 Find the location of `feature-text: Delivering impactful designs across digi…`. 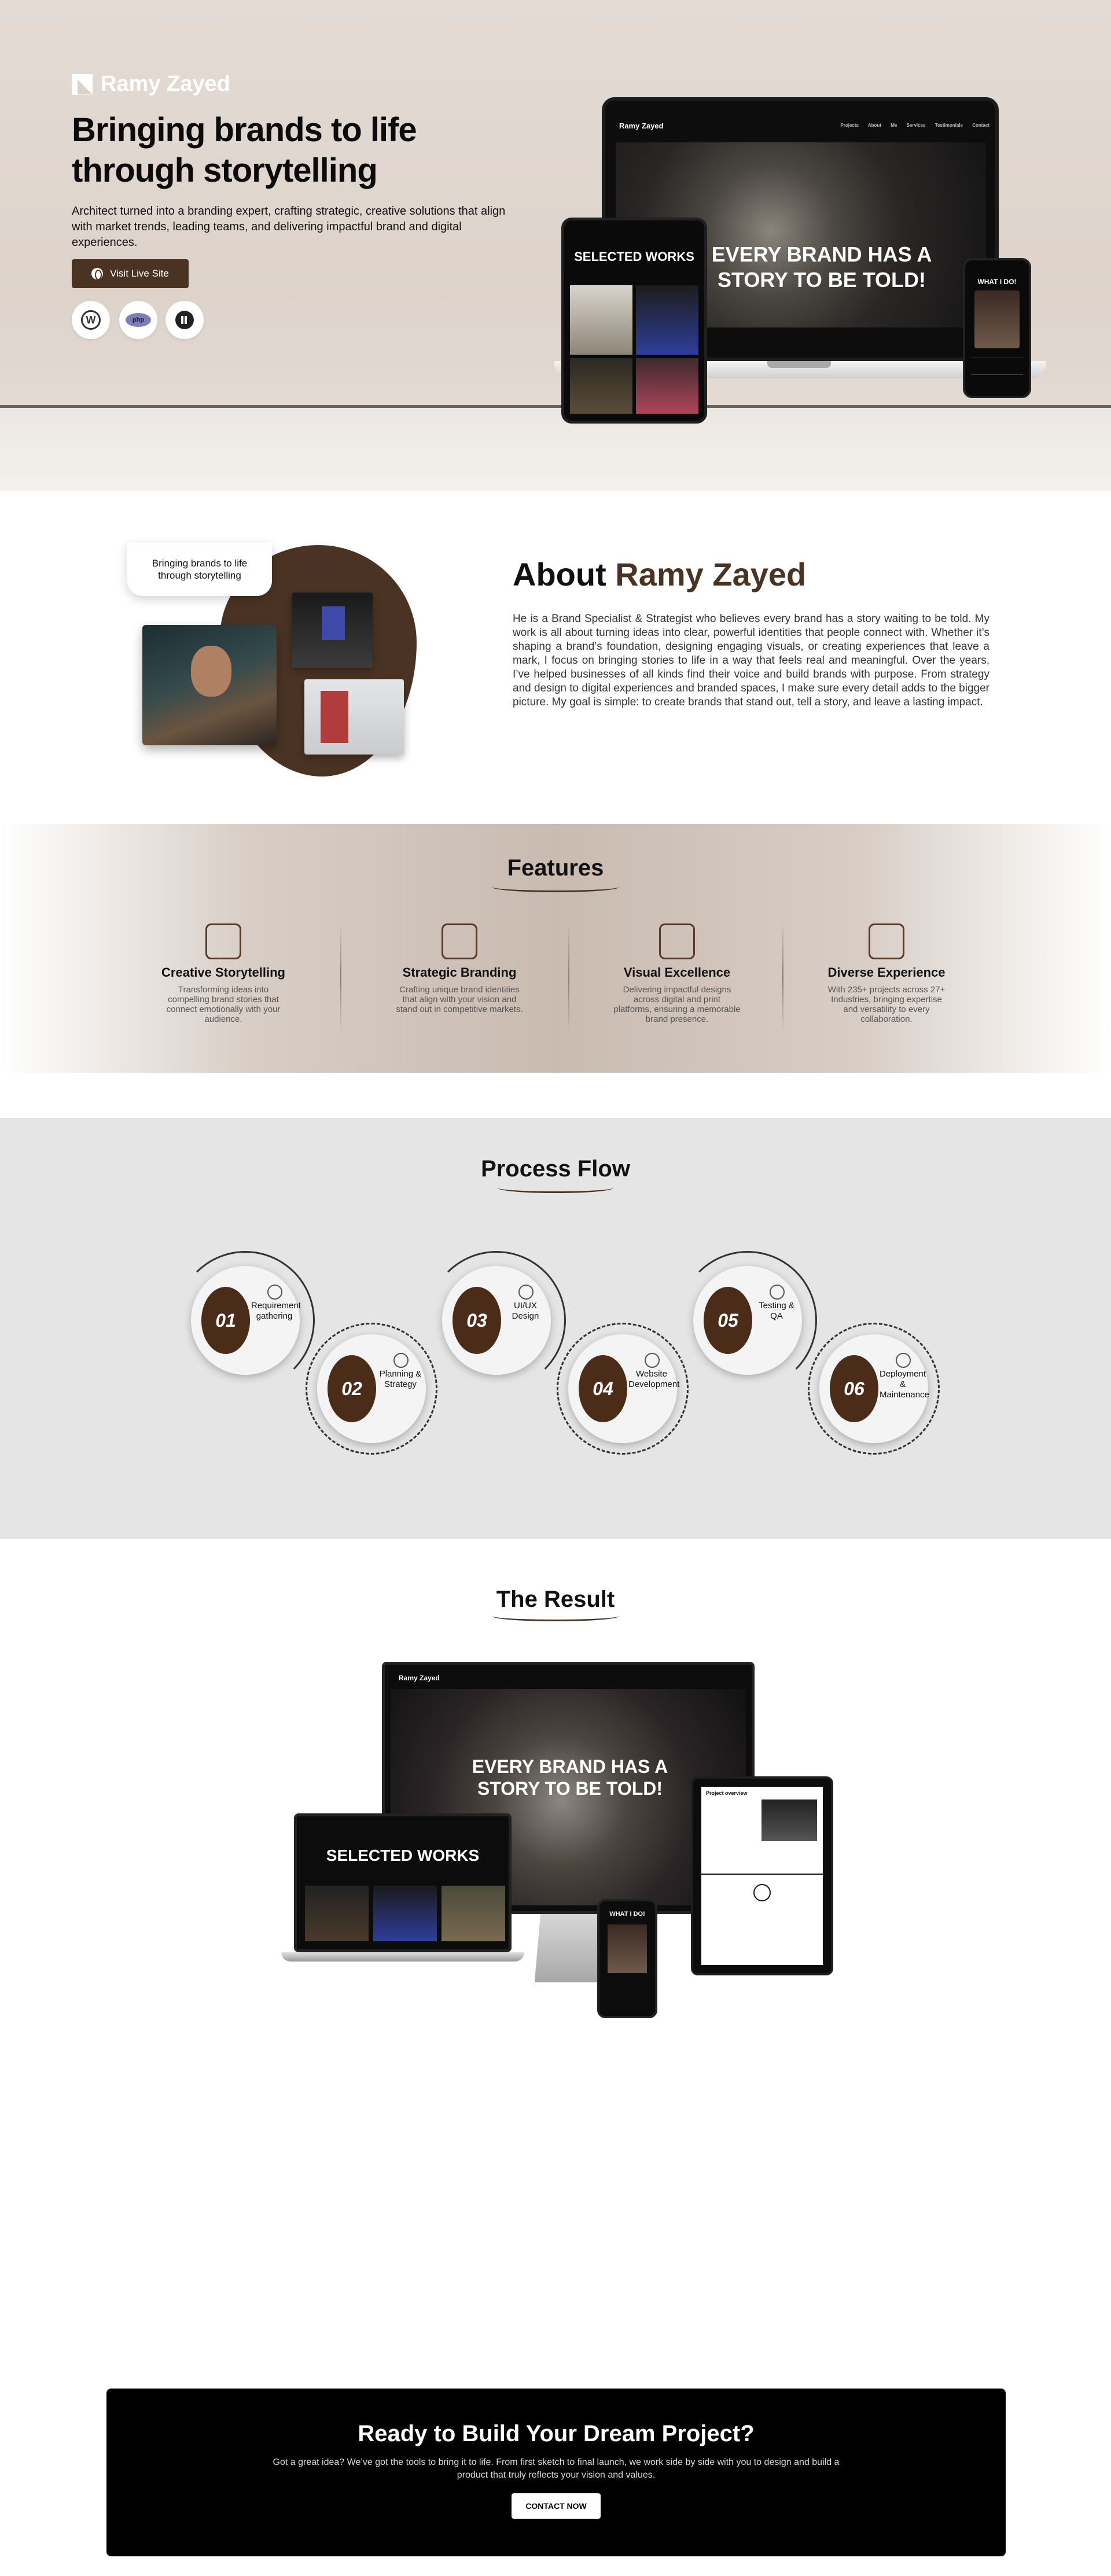

feature-text: Delivering impactful designs across digi… is located at coordinates (677, 1004).